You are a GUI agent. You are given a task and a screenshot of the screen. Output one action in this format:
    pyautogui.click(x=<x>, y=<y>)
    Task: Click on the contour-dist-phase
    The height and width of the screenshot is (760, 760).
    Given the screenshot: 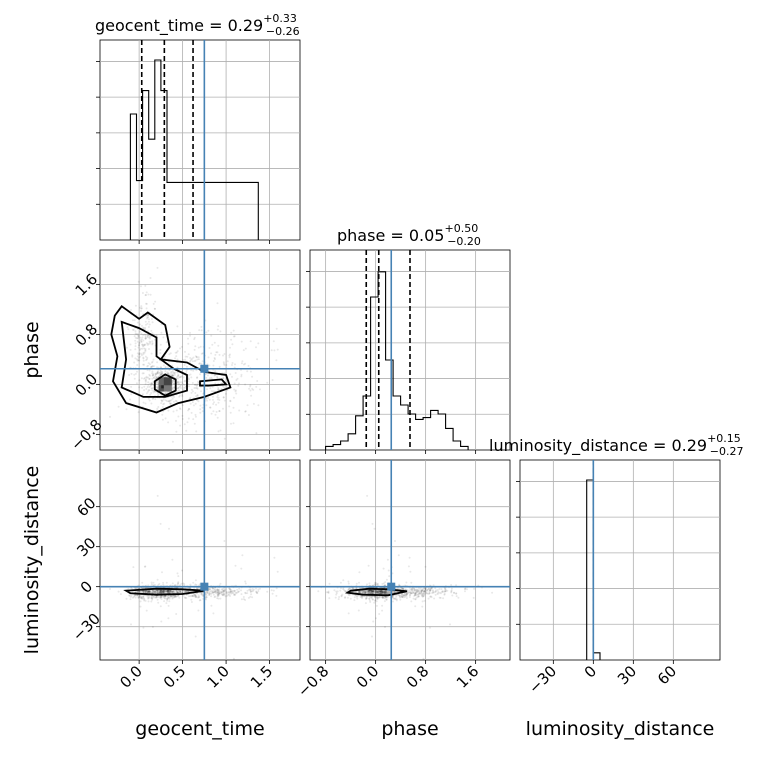 What is the action you would take?
    pyautogui.click(x=376, y=592)
    